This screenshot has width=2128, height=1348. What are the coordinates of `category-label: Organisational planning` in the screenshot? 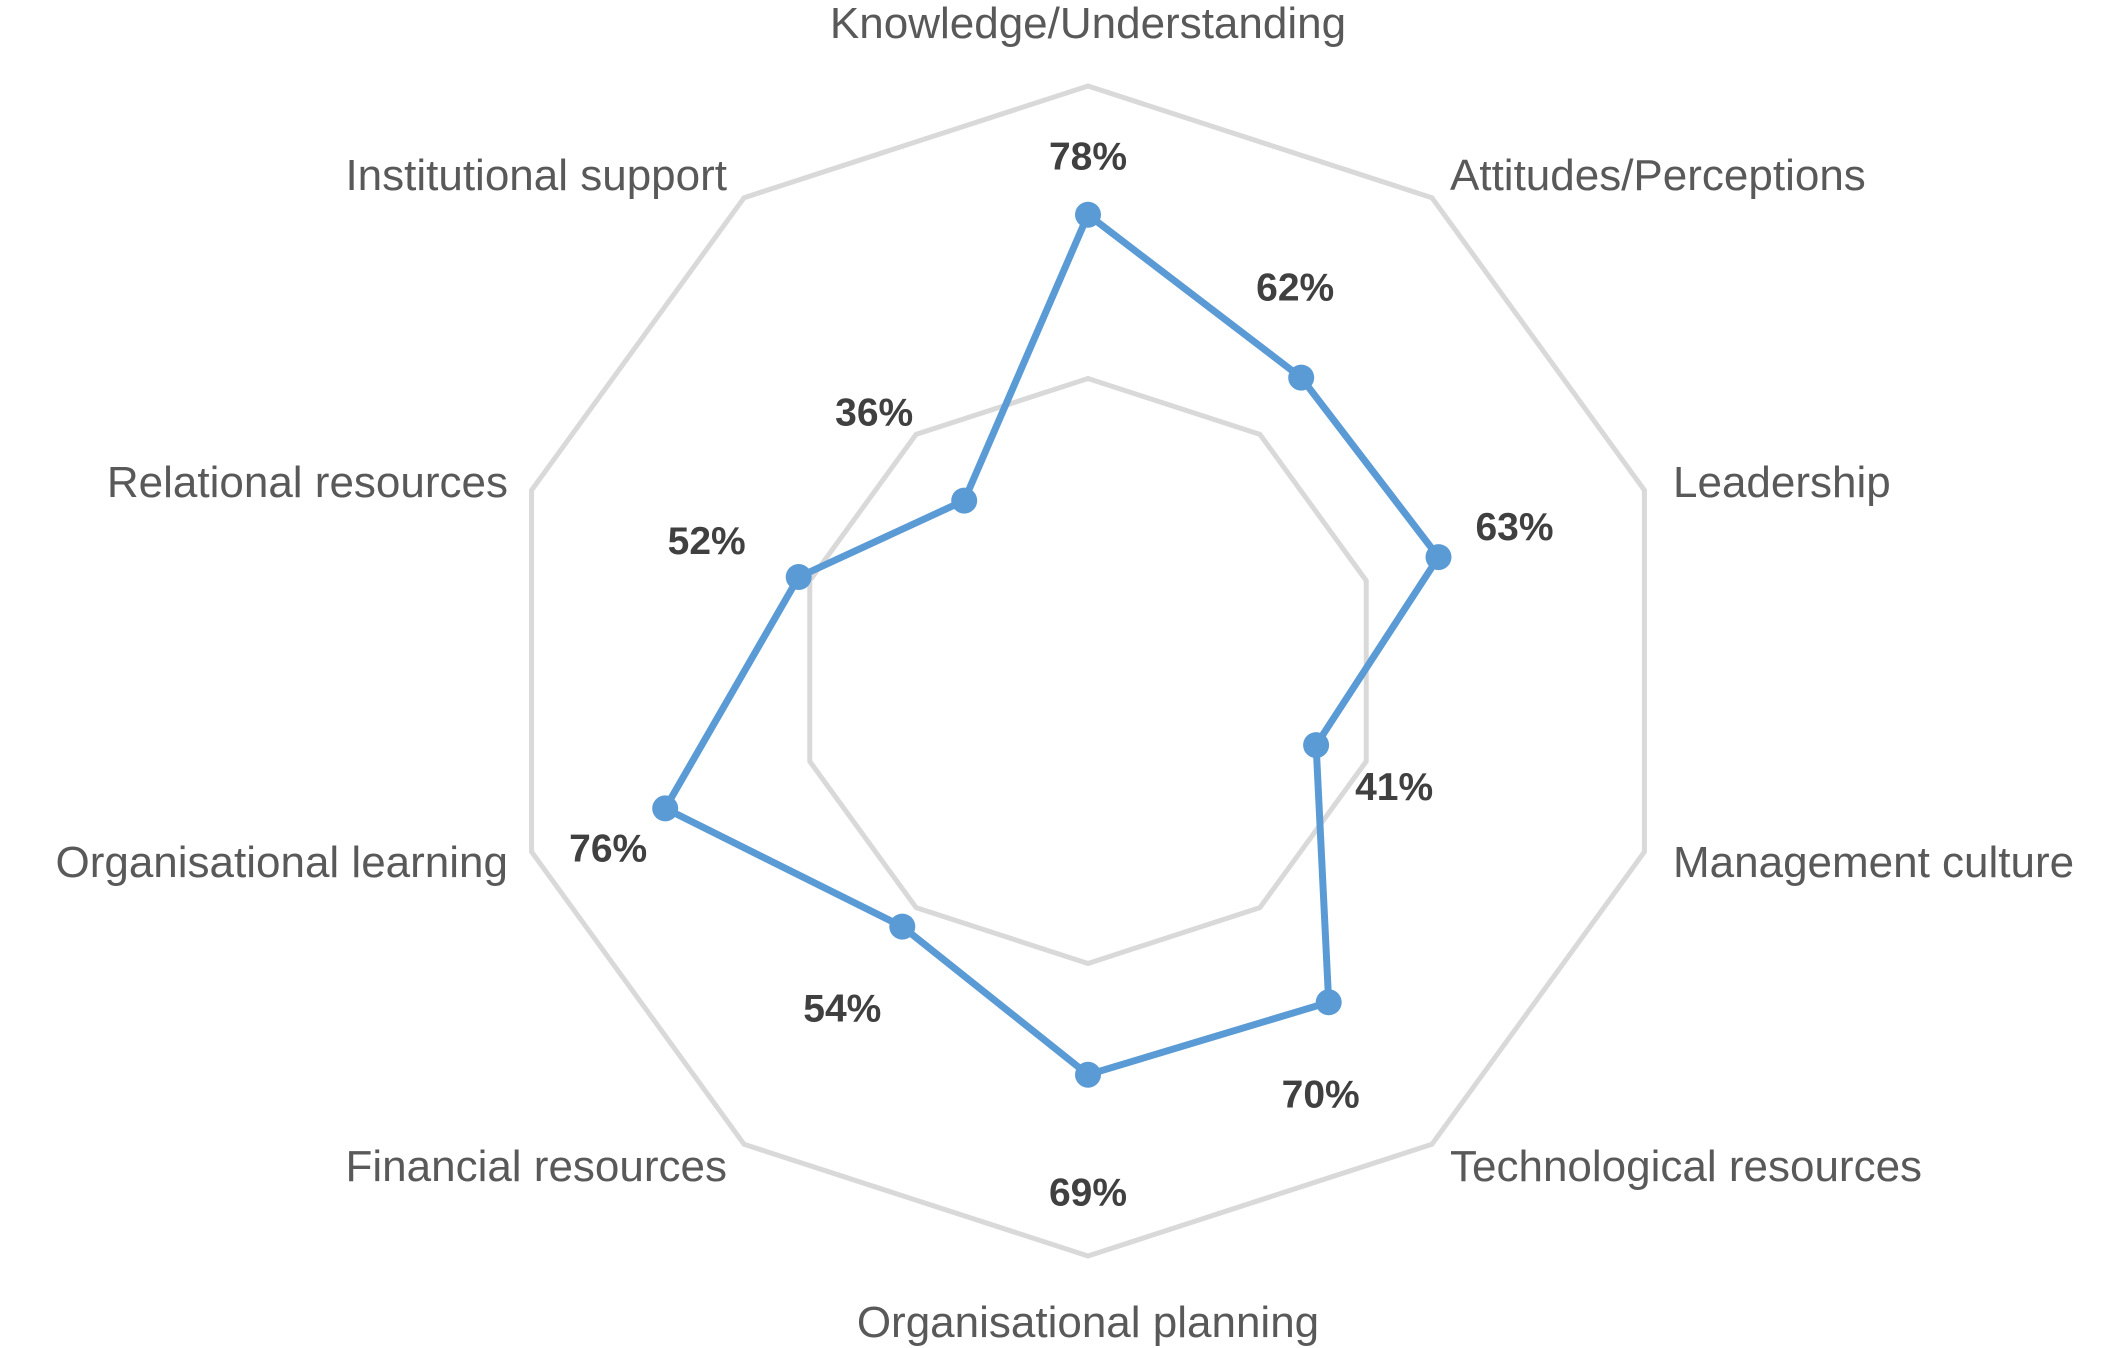 It's located at (1088, 1322).